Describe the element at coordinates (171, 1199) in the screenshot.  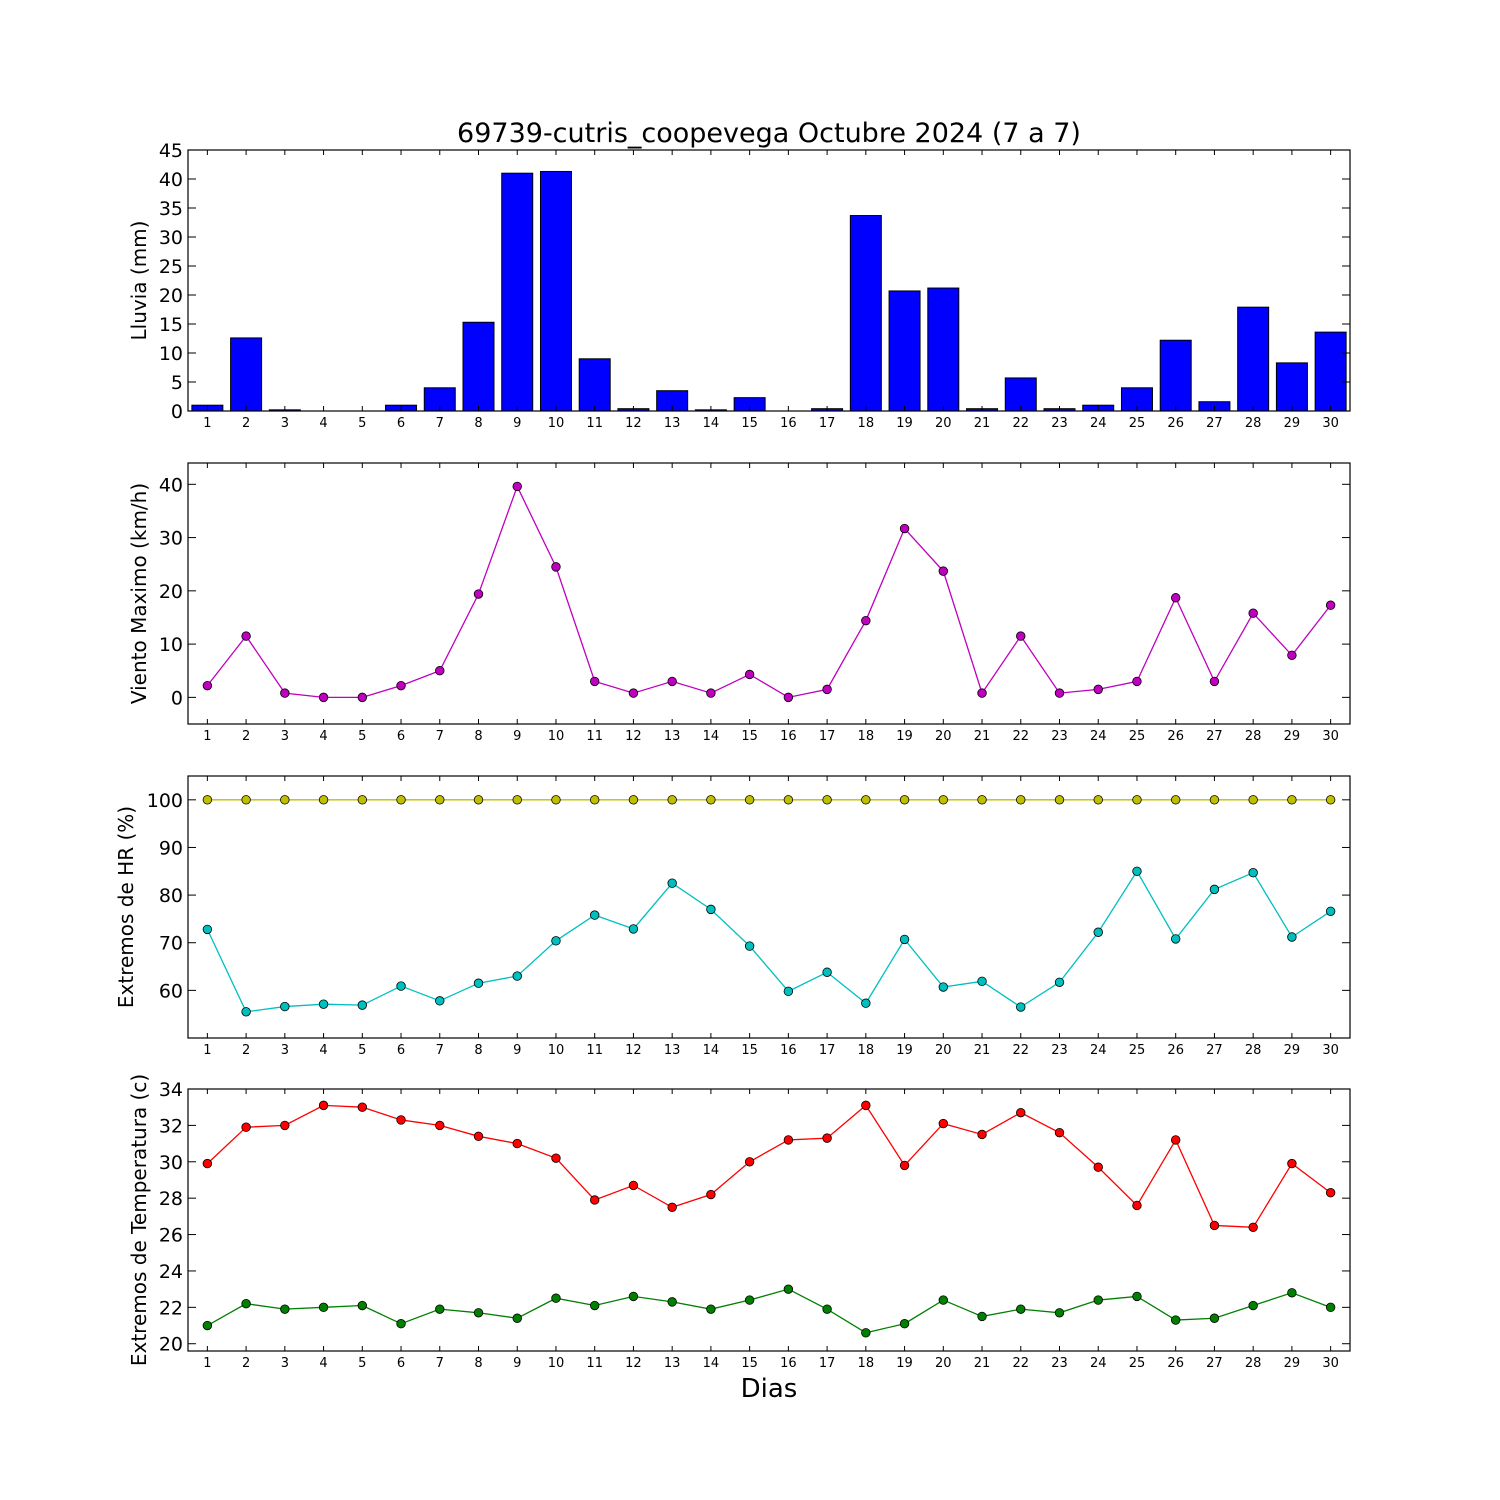
I see `y-tick-label: 28` at that location.